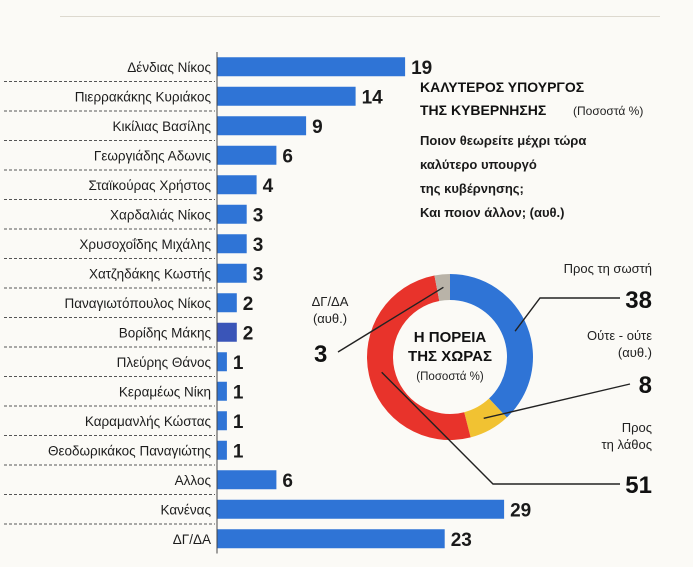  Describe the element at coordinates (360, 16) in the screenshot. I see `top-divider` at that location.